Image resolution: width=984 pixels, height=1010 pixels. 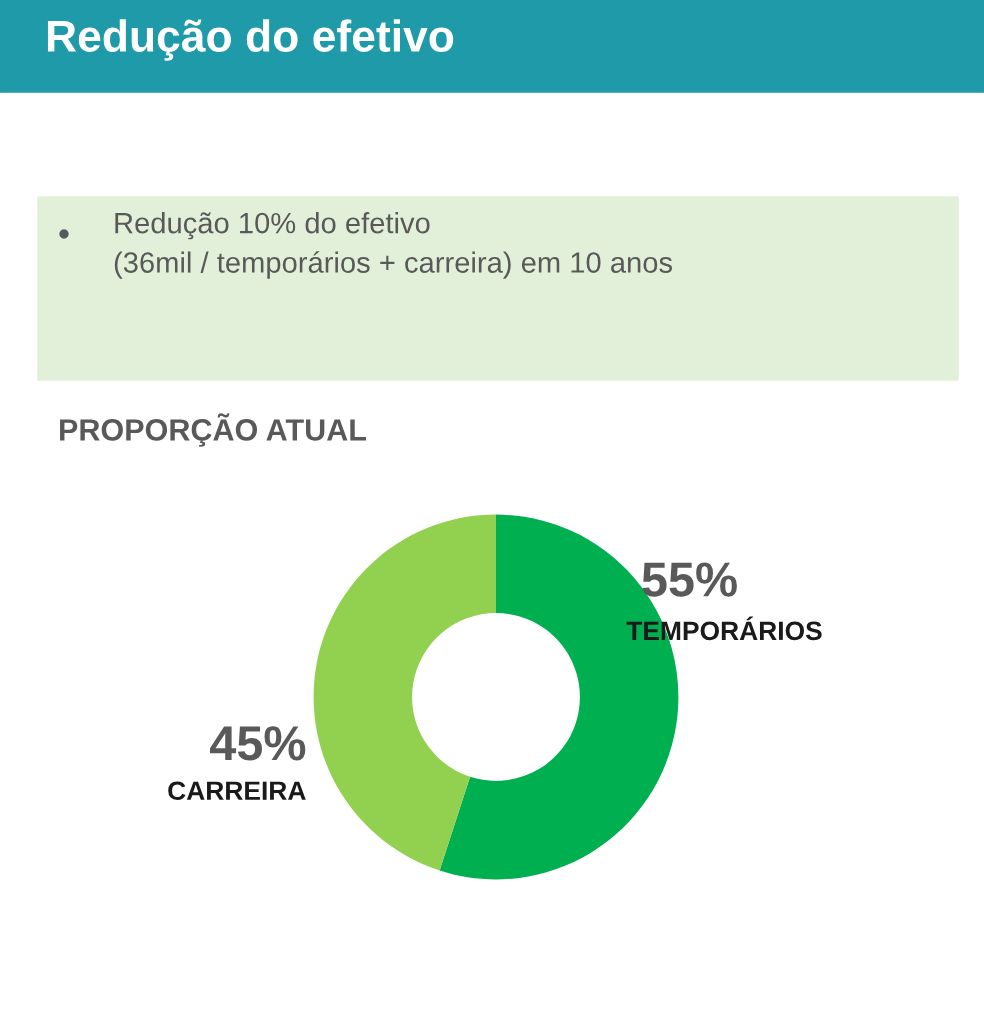 I want to click on data-label: 55%, so click(x=689, y=579).